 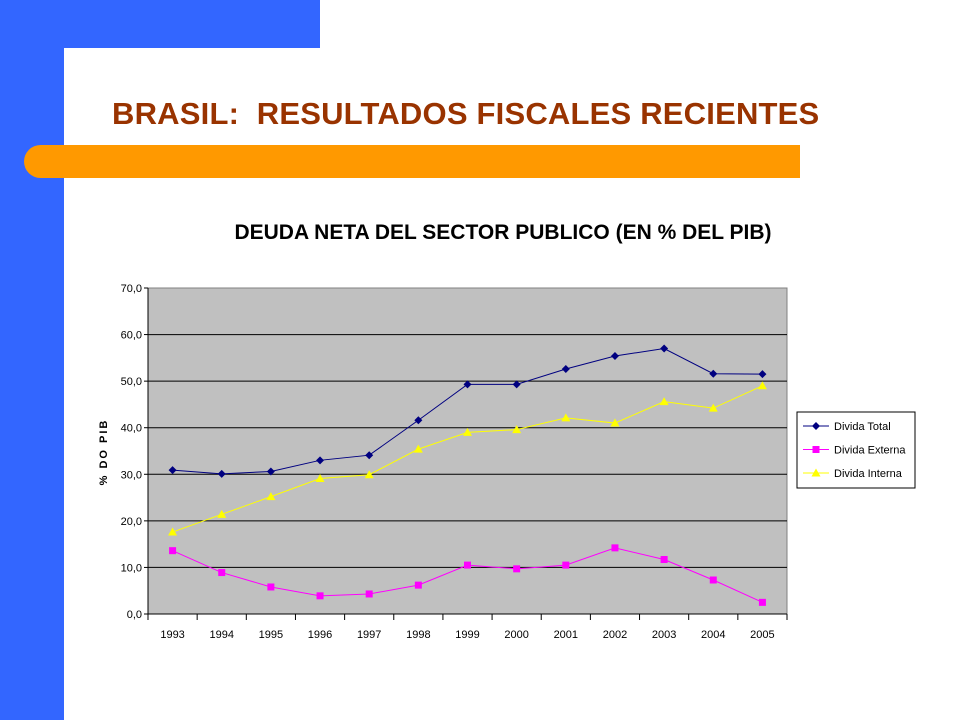 I want to click on x-tick-label: 1998, so click(x=418, y=635).